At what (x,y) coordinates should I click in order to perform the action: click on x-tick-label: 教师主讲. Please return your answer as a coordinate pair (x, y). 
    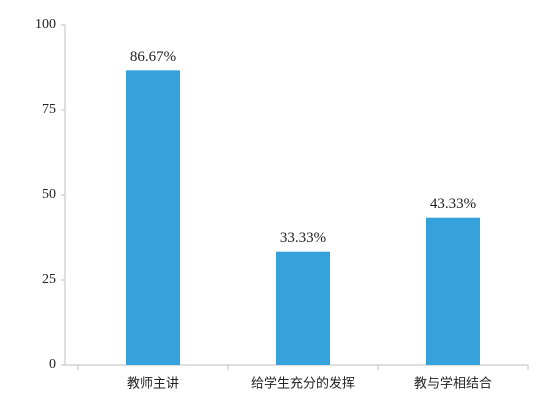
    Looking at the image, I should click on (153, 384).